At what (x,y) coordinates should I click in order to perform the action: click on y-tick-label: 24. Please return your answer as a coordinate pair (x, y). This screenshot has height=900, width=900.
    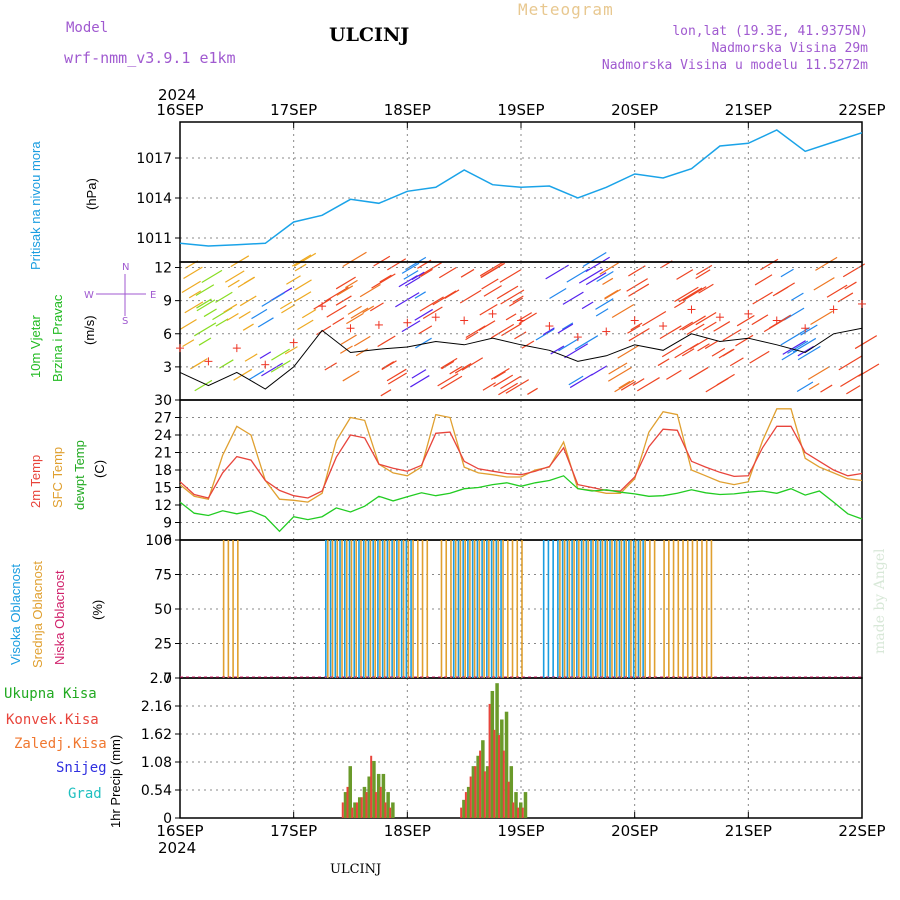
    Looking at the image, I should click on (163, 436).